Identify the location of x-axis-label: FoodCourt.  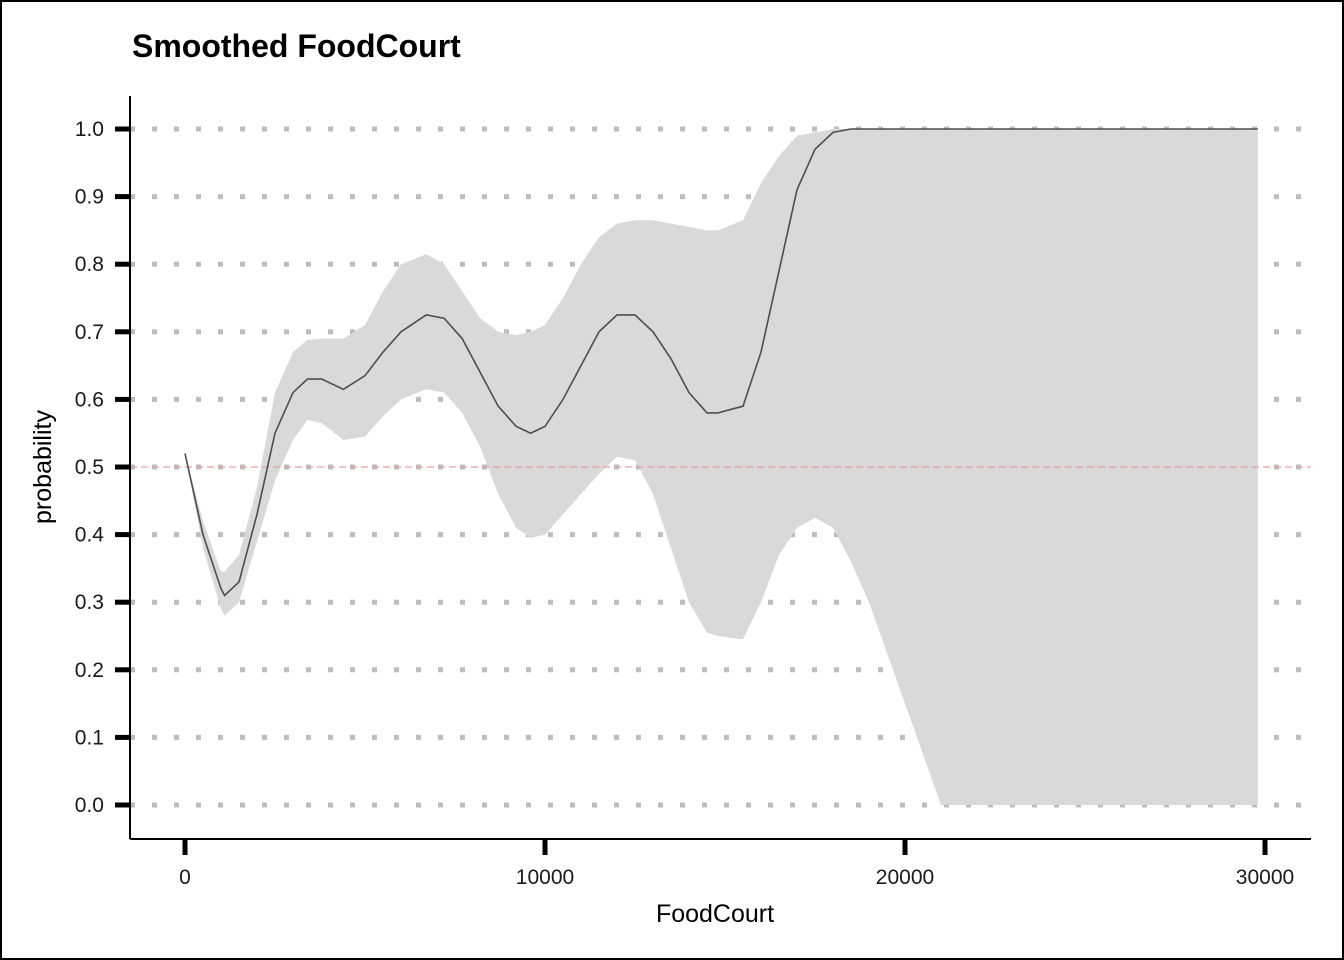
(715, 914).